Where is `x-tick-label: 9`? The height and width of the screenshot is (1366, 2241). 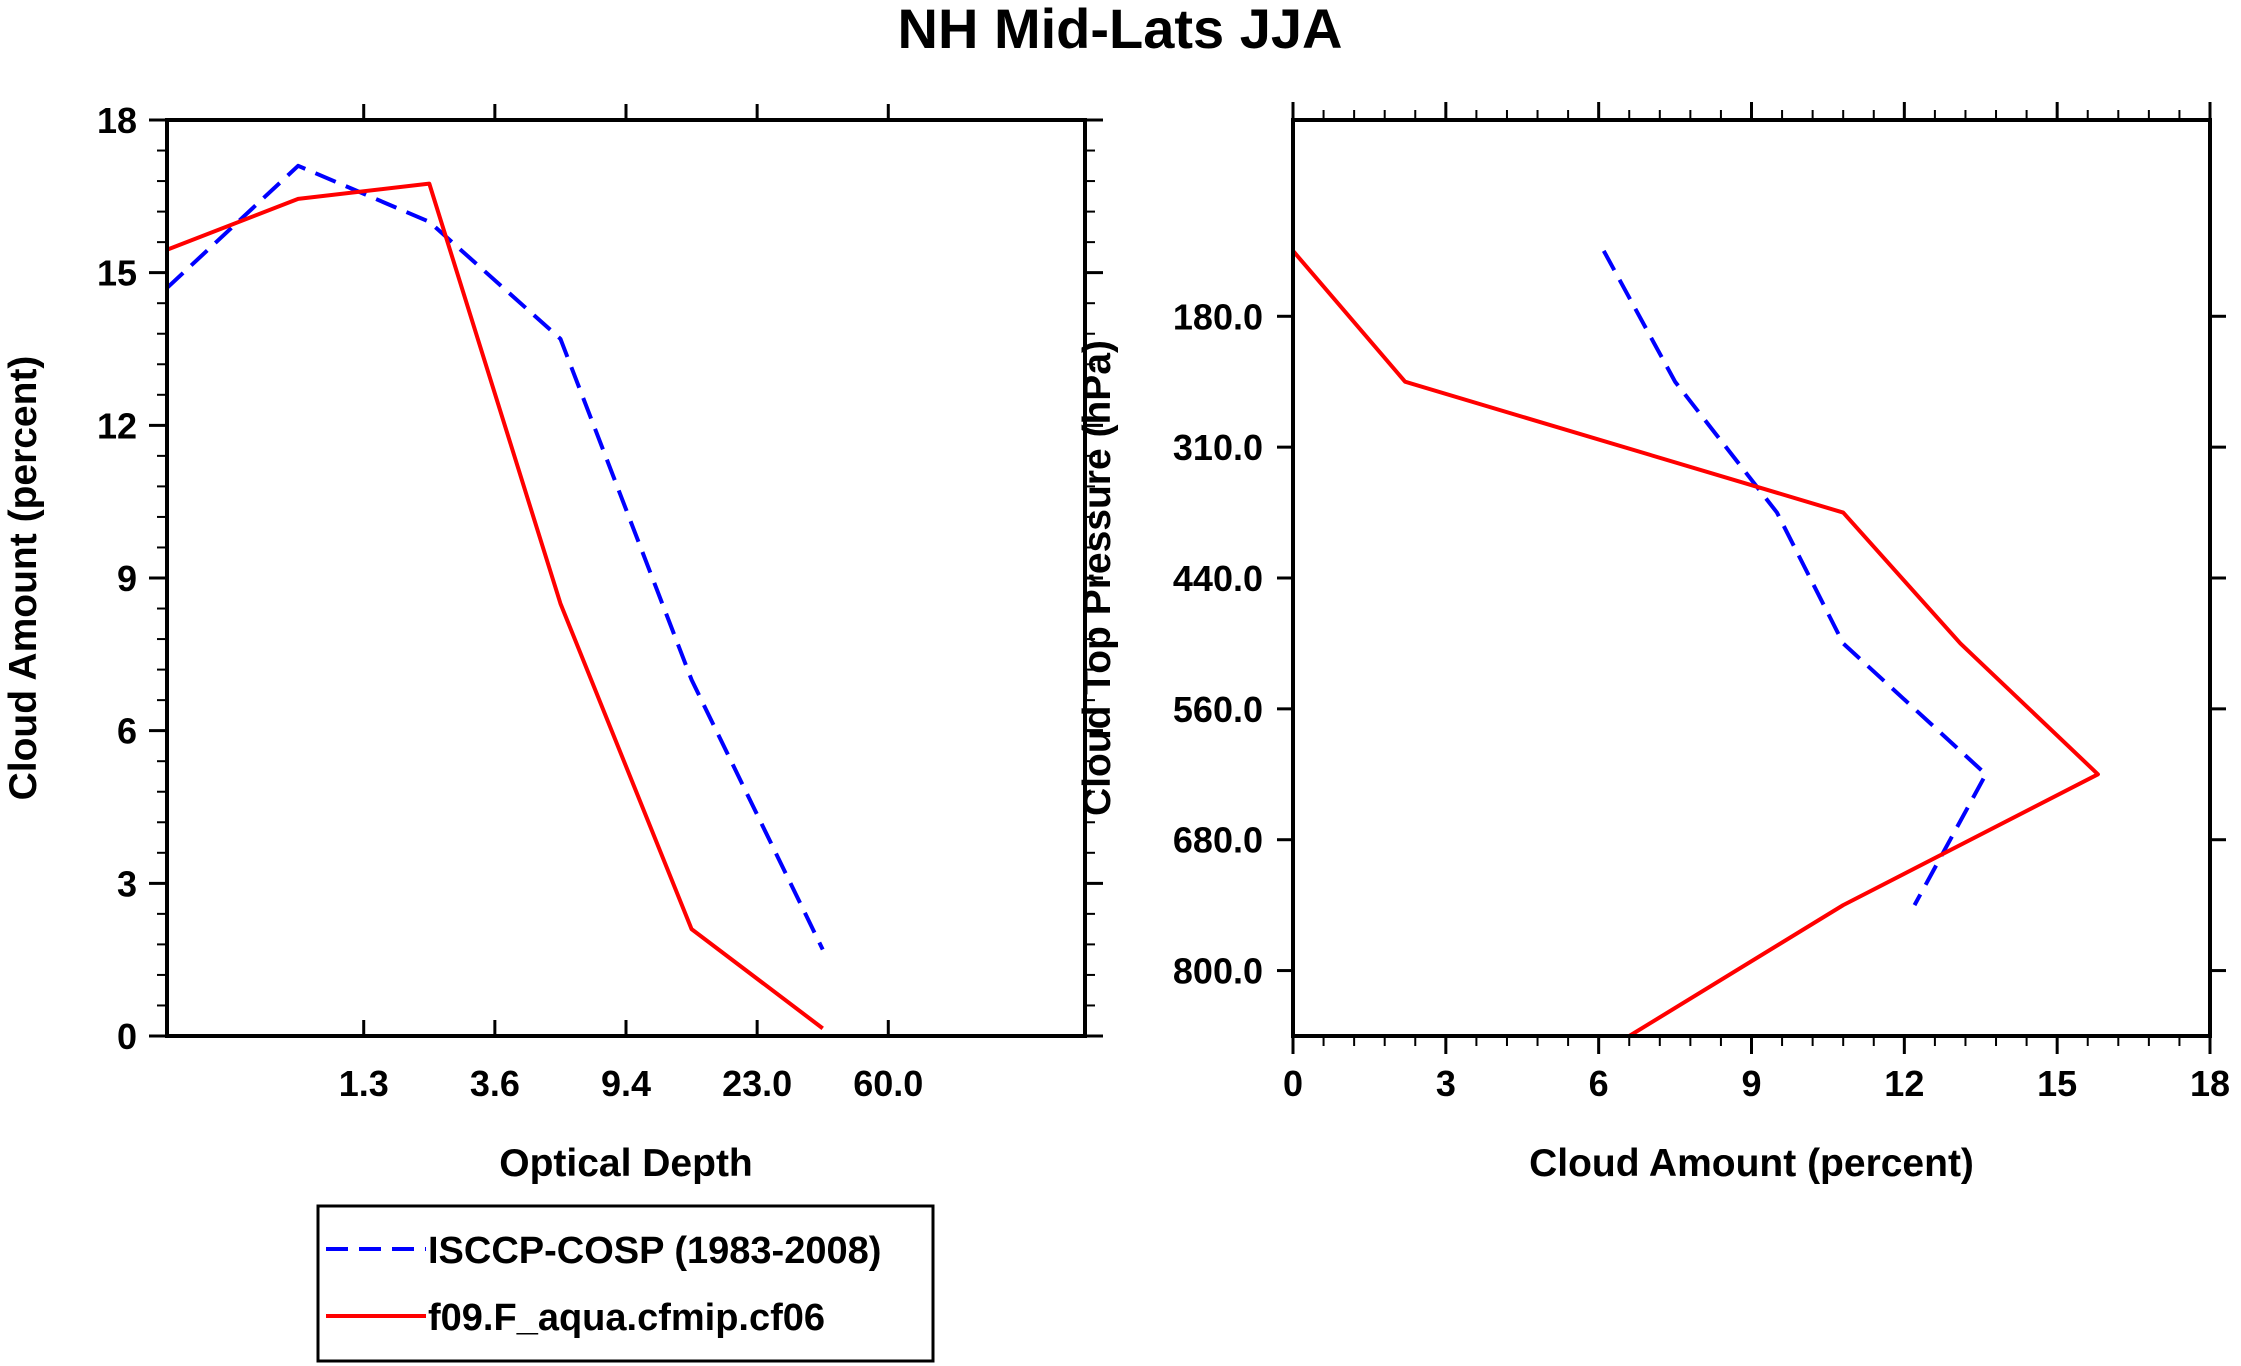
x-tick-label: 9 is located at coordinates (1751, 1083).